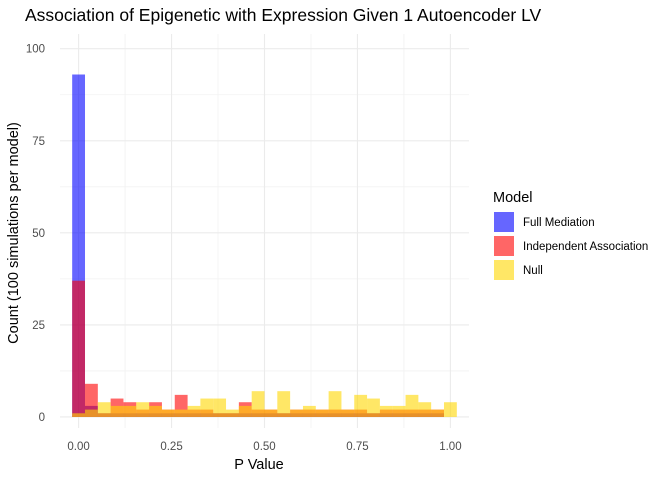 Image resolution: width=672 pixels, height=480 pixels. I want to click on y-tick-label: 50, so click(38, 234).